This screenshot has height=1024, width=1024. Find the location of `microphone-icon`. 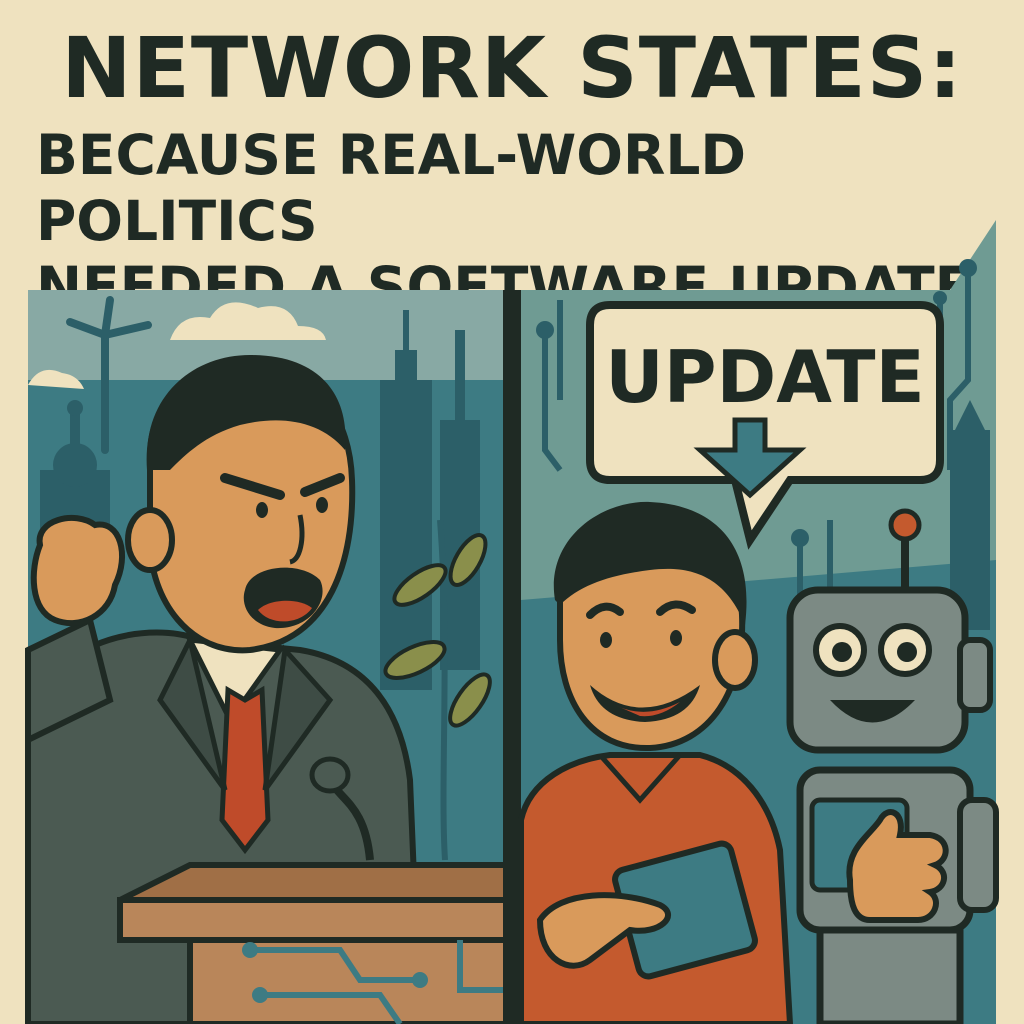

microphone-icon is located at coordinates (341, 808).